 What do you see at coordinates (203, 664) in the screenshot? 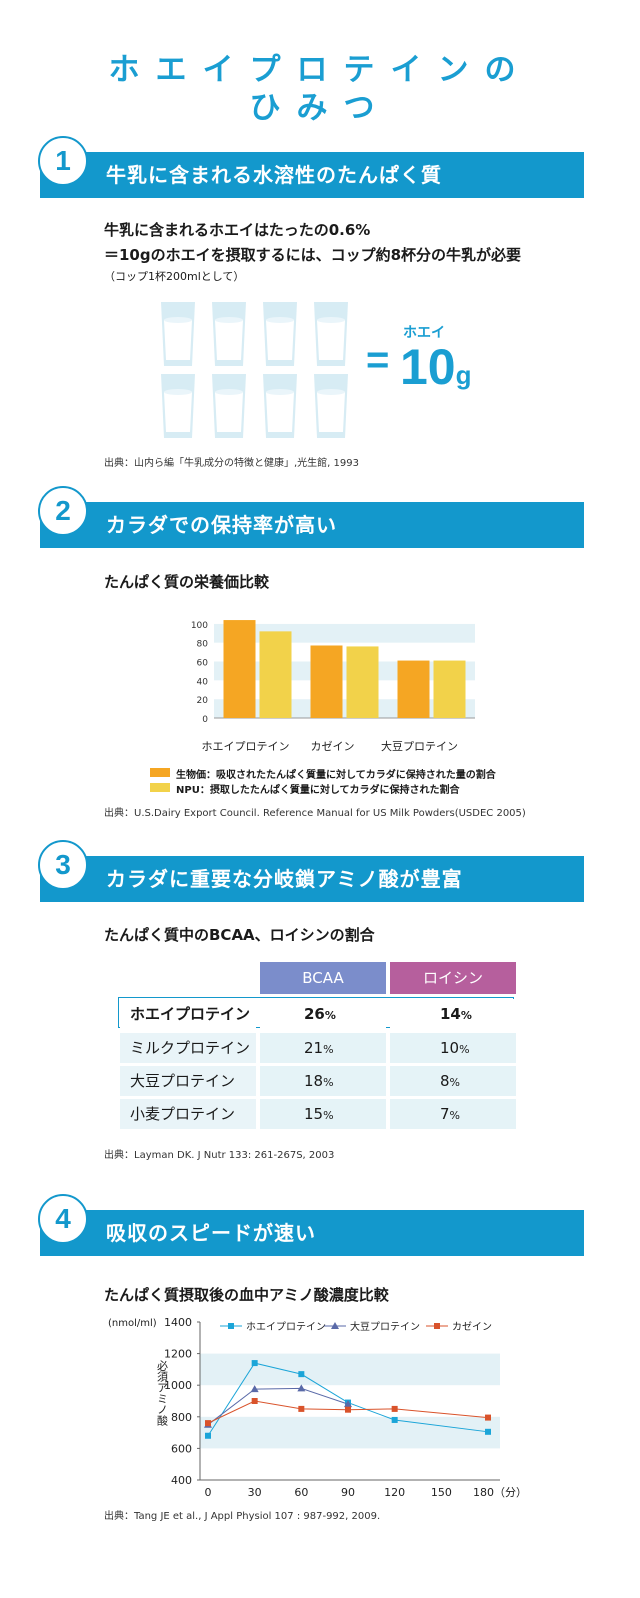
I see `y-tick-label: 60` at bounding box center [203, 664].